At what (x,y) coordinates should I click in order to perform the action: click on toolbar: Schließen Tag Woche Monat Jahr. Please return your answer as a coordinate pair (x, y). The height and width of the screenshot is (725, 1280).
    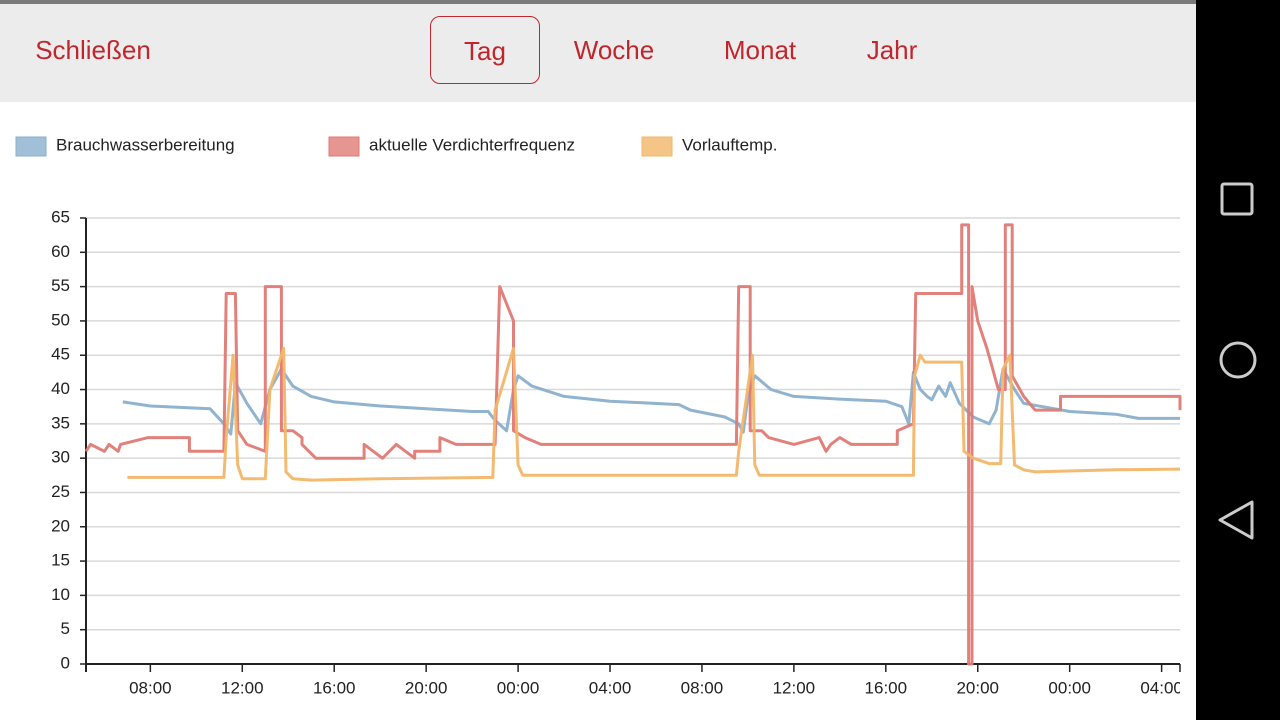
    Looking at the image, I should click on (598, 51).